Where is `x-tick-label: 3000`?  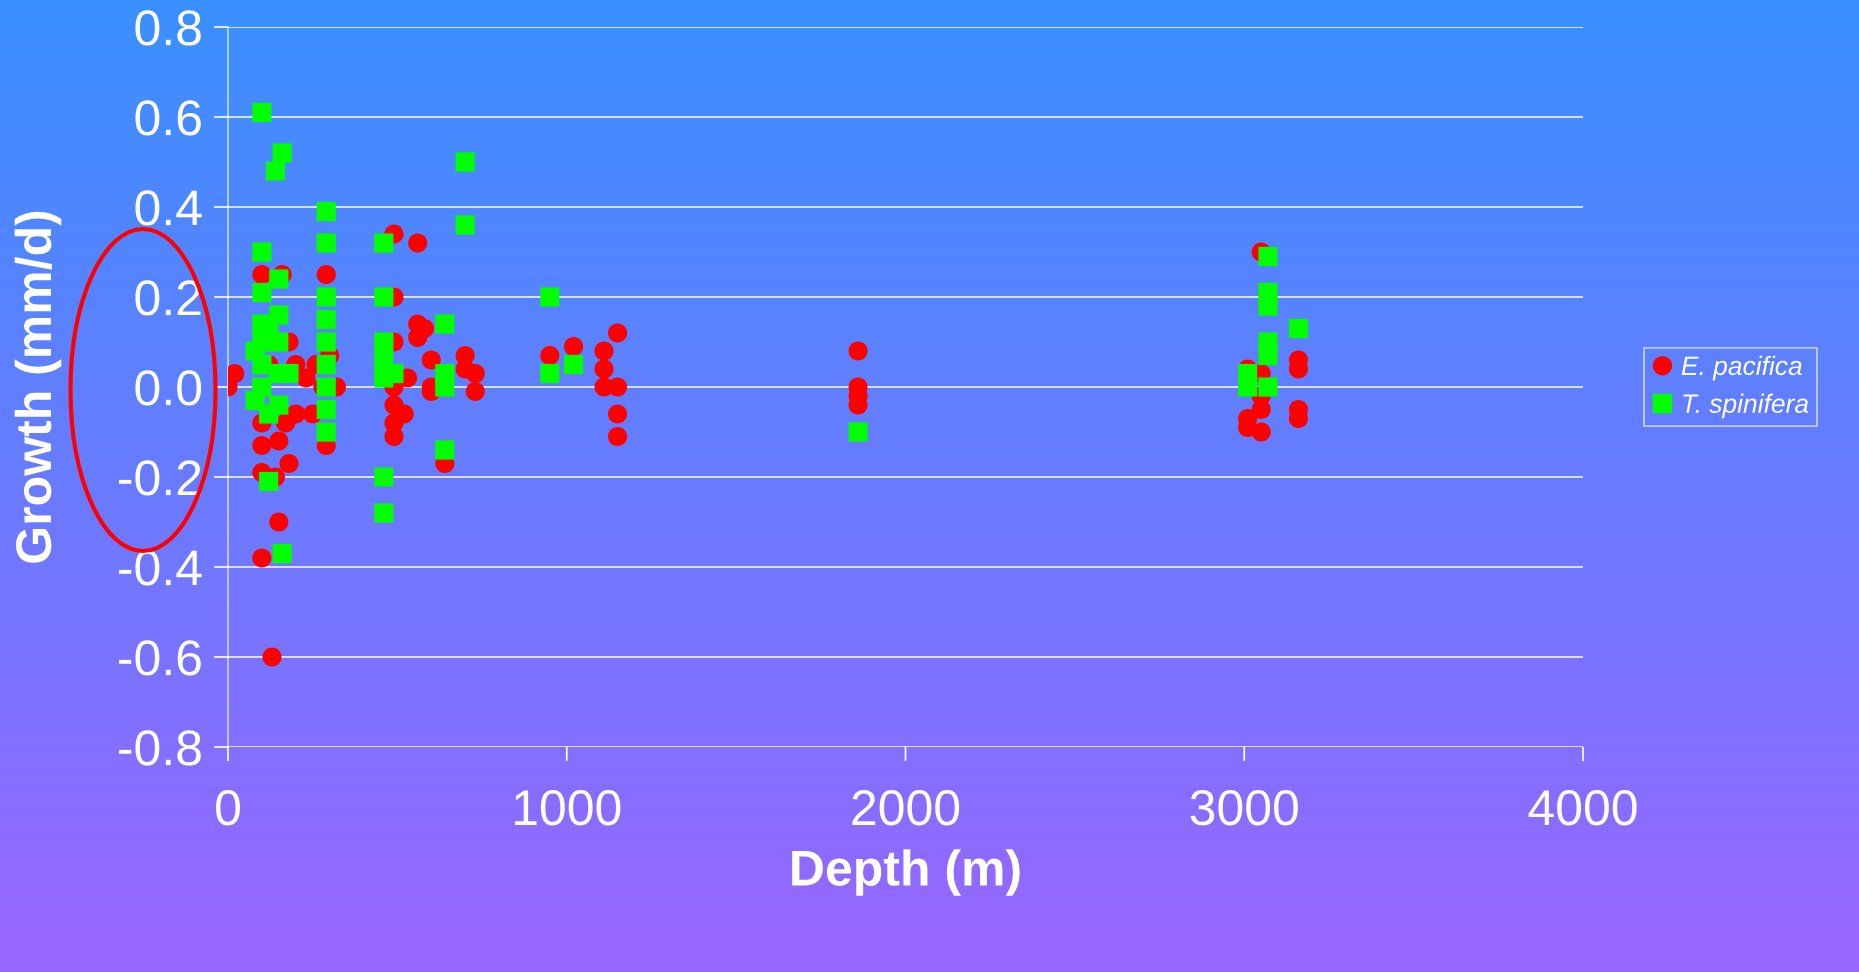 x-tick-label: 3000 is located at coordinates (1244, 807).